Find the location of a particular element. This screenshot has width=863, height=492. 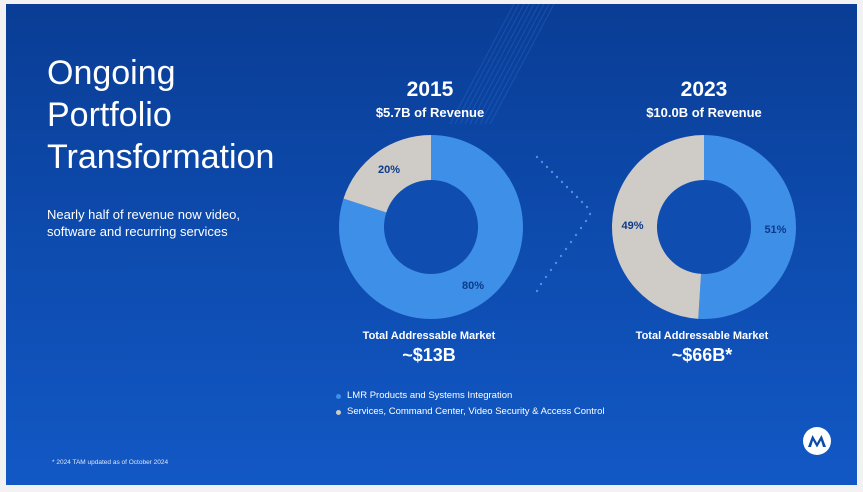

title-line-2: Portfolio is located at coordinates (109, 115).